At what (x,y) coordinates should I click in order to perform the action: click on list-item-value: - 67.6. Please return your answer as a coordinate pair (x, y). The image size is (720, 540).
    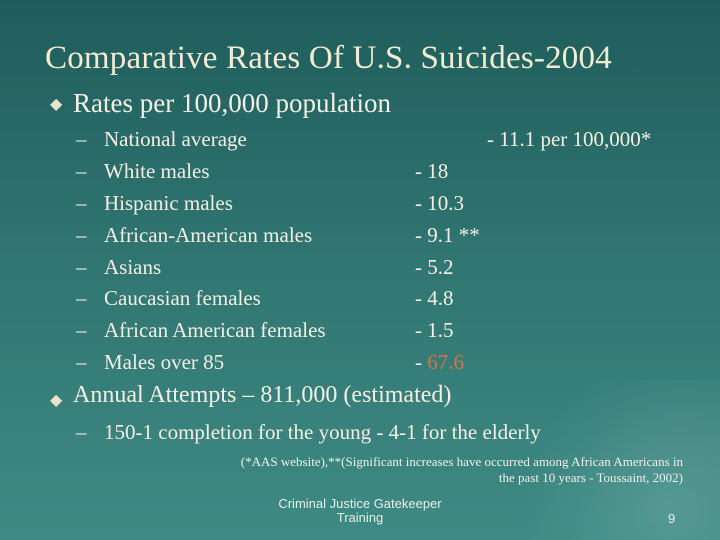
    Looking at the image, I should click on (439, 362).